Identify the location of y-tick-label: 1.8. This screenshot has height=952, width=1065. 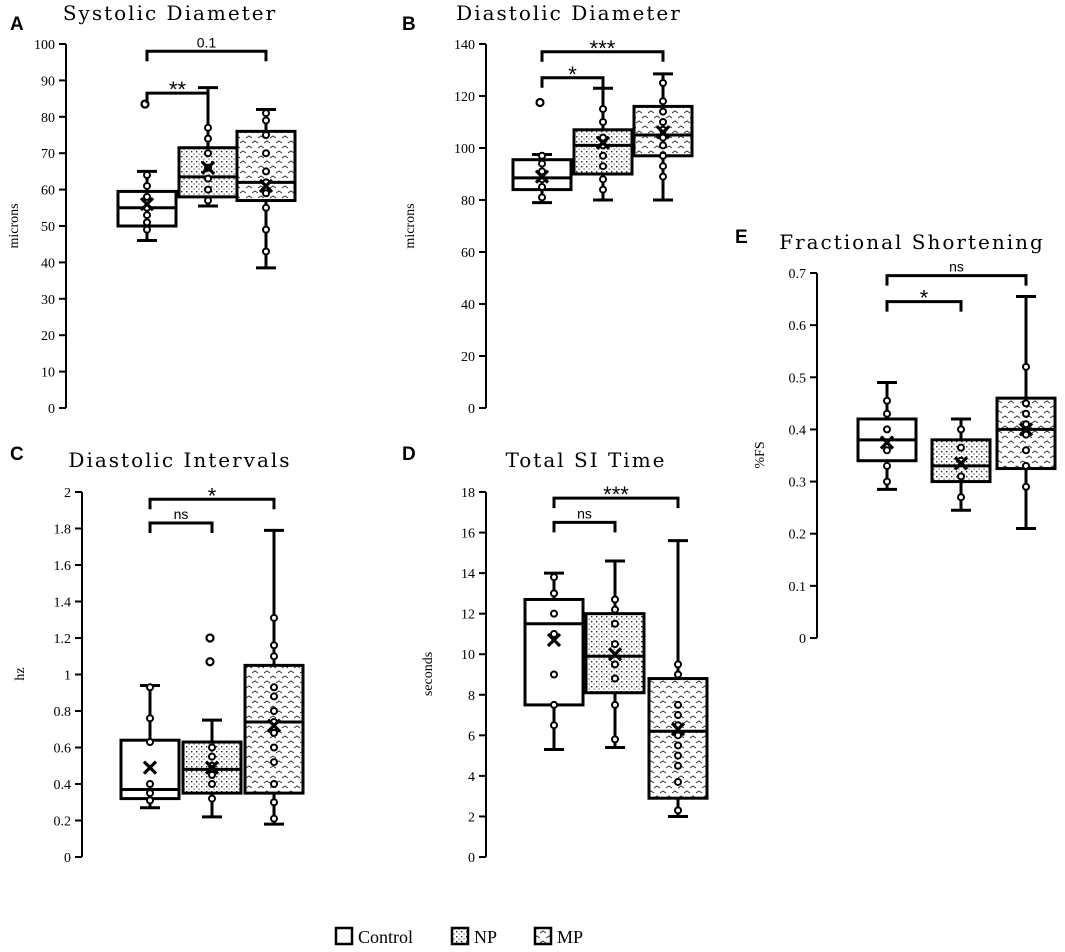
(63, 530).